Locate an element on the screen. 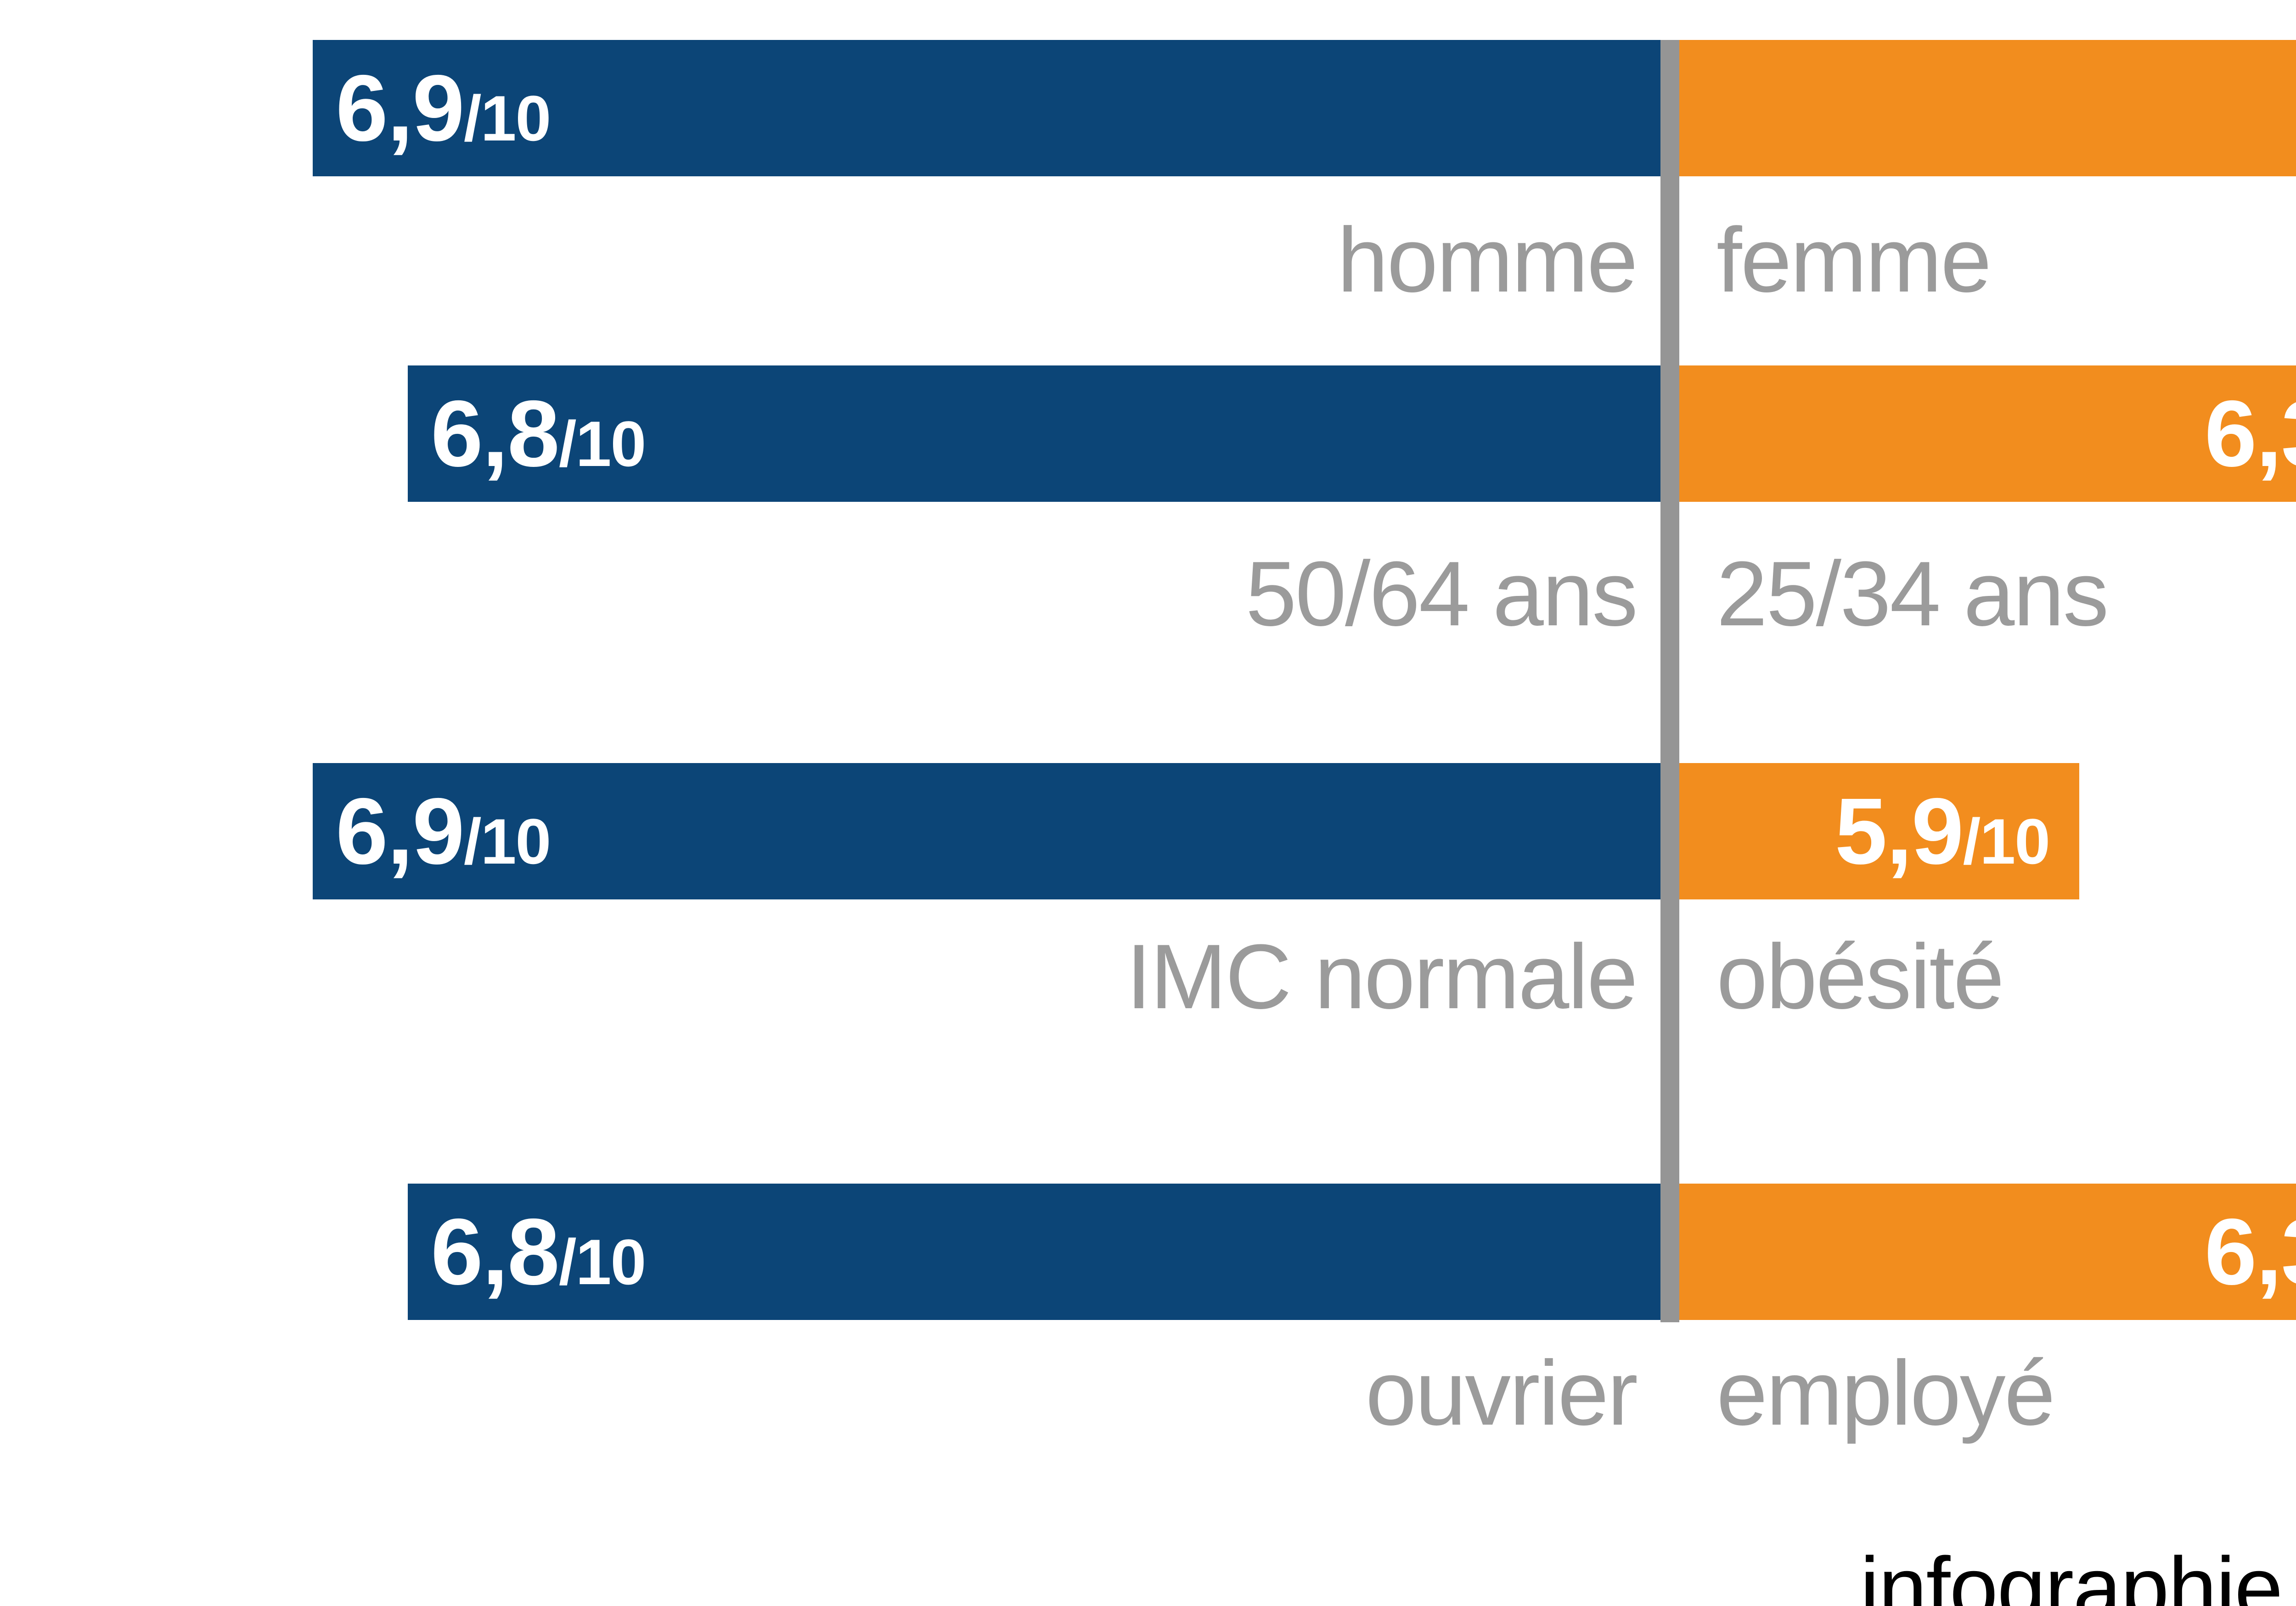  bar-row3-right-value: 5,9/10 is located at coordinates (1943, 831).